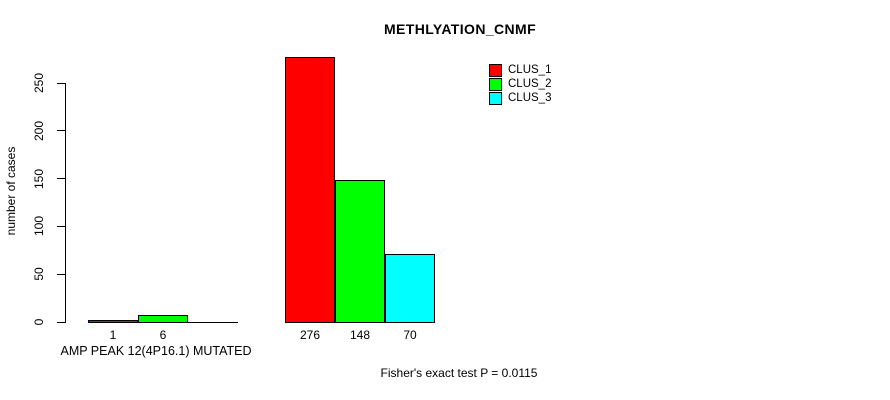 This screenshot has width=890, height=400. I want to click on y-tick-label: 150, so click(39, 178).